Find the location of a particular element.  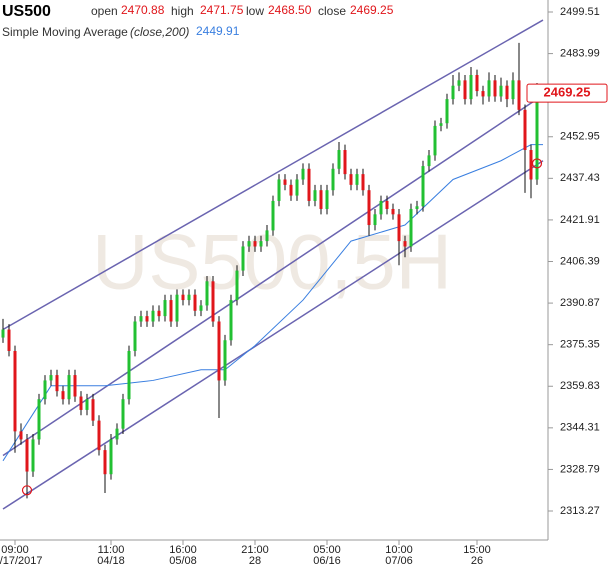

y-tick-label: 2437.43 is located at coordinates (580, 178).